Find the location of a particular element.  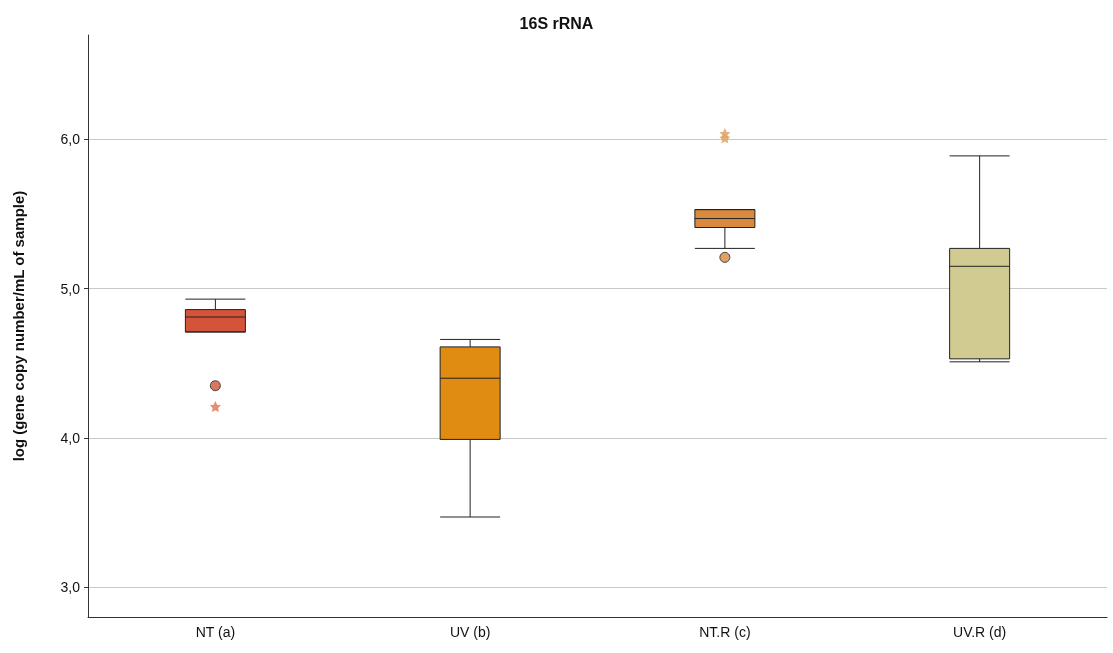

x-tick-label: NT.R (c) is located at coordinates (725, 632).